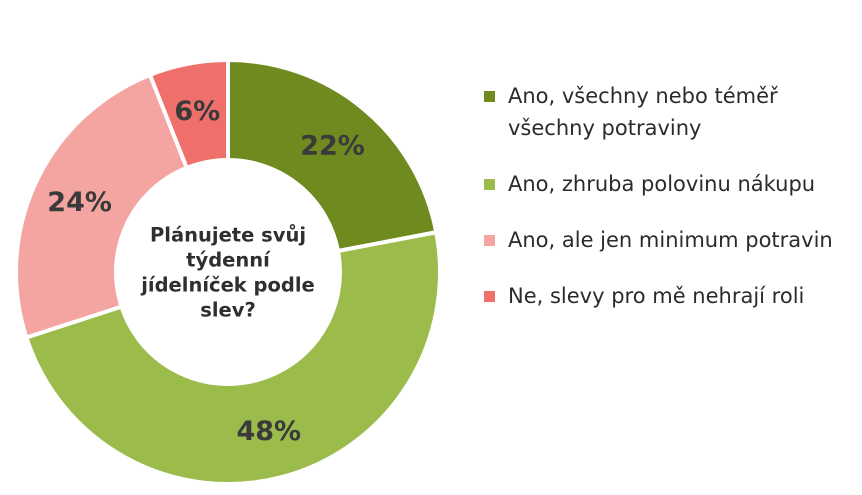  Describe the element at coordinates (228, 310) in the screenshot. I see `chart-title-line: slev?` at that location.